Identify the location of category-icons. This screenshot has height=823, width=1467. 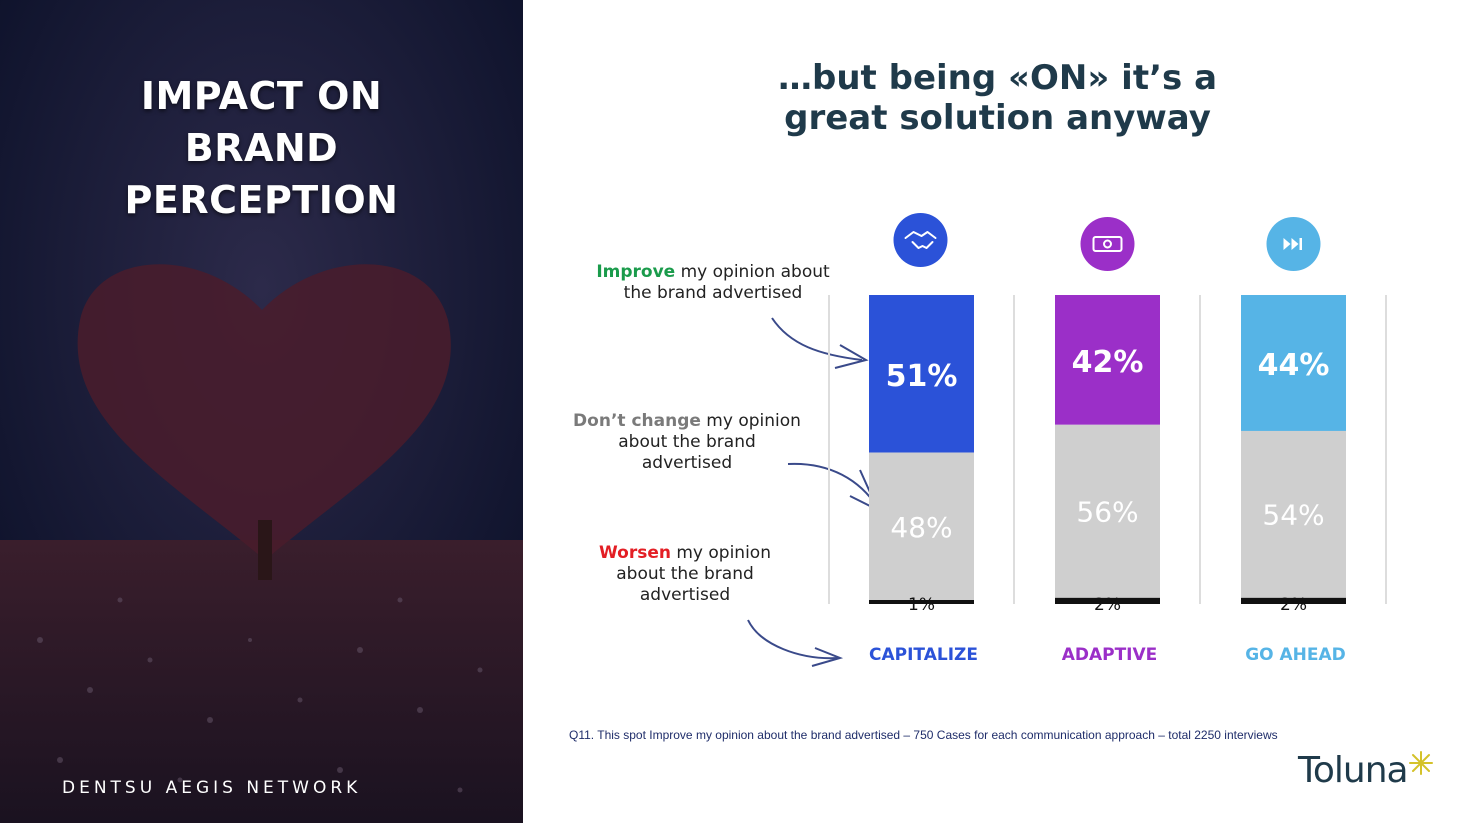
(1107, 242).